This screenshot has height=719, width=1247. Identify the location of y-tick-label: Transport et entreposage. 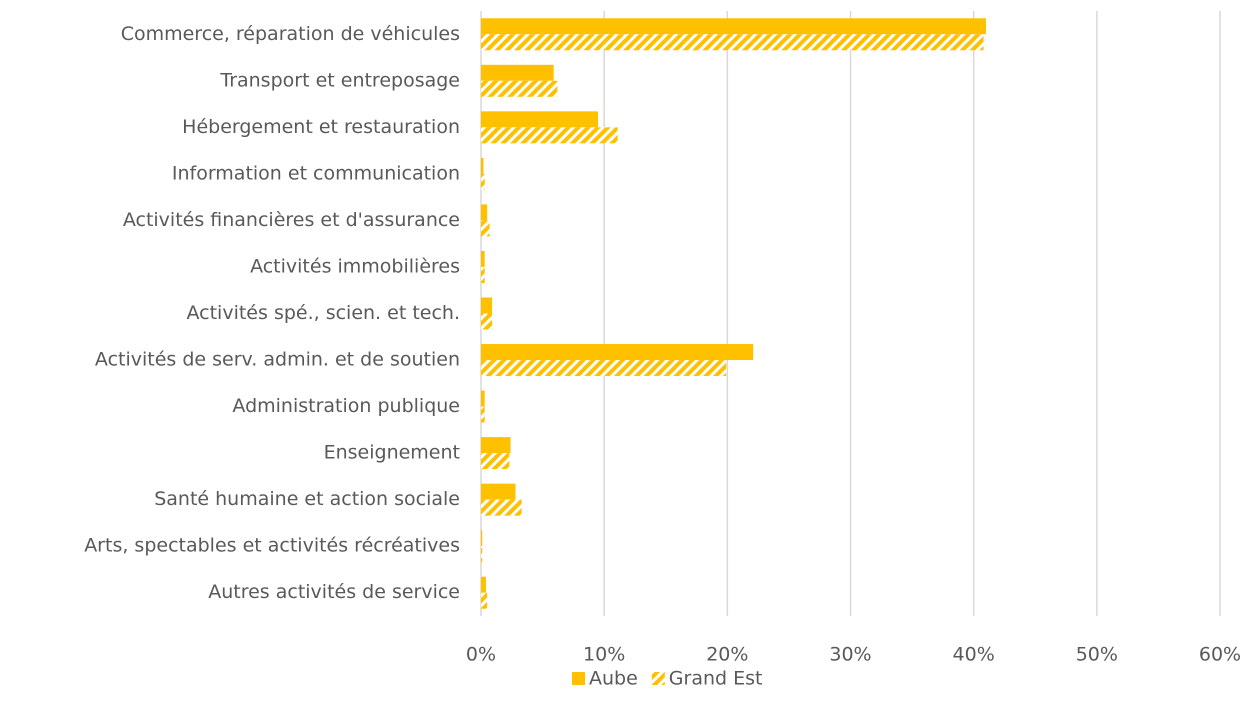
(339, 80).